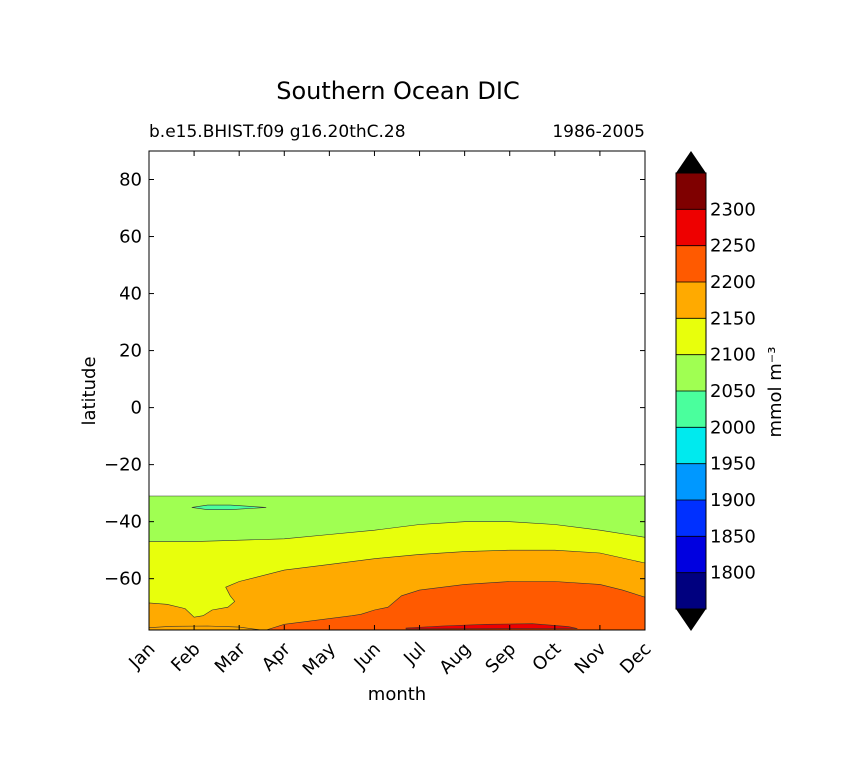 The width and height of the screenshot is (866, 783). I want to click on colorbar-tick-label: 2200, so click(733, 282).